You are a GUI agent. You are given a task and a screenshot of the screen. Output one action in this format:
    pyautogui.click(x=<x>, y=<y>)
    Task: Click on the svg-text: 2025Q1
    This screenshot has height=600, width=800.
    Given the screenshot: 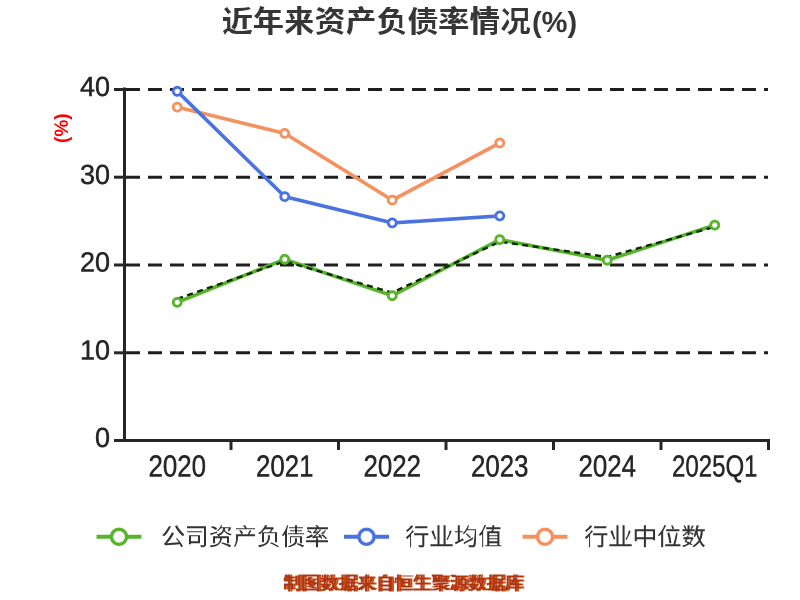 What is the action you would take?
    pyautogui.click(x=715, y=465)
    